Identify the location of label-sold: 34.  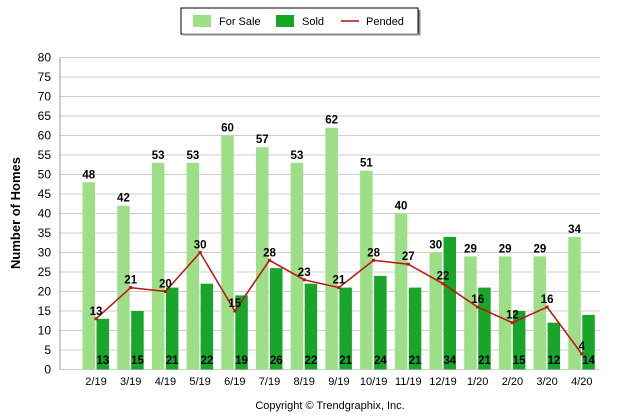
(449, 361).